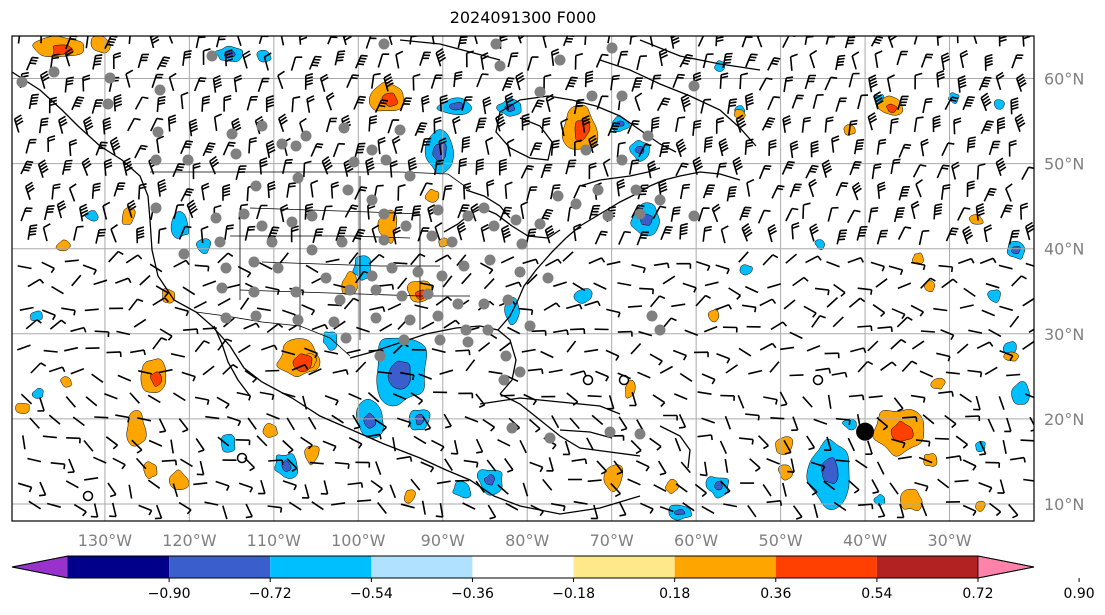 Image resolution: width=1105 pixels, height=615 pixels. I want to click on coastline, so click(450, 50).